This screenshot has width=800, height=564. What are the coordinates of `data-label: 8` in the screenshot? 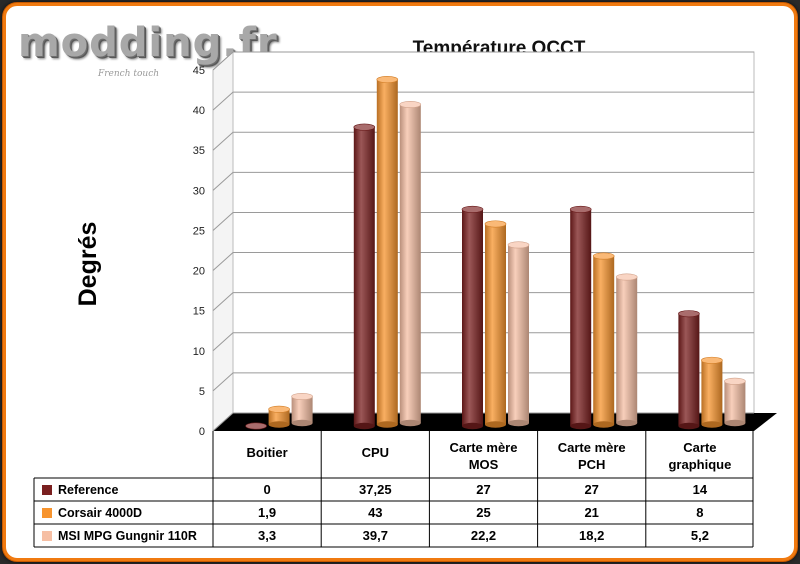 It's located at (699, 512).